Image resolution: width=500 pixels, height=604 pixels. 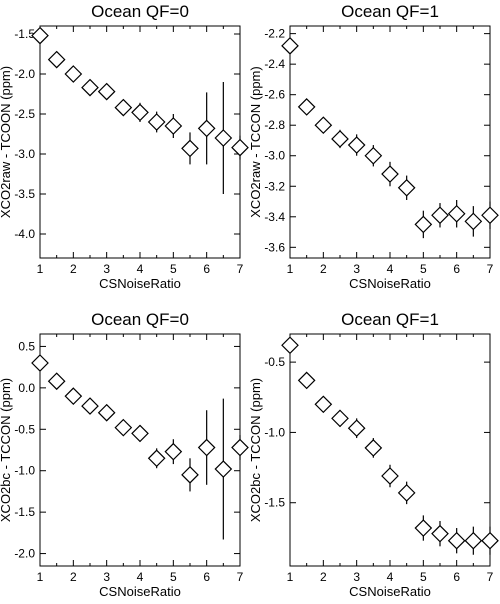 What do you see at coordinates (274, 34) in the screenshot?
I see `y-tick-label: -2.2` at bounding box center [274, 34].